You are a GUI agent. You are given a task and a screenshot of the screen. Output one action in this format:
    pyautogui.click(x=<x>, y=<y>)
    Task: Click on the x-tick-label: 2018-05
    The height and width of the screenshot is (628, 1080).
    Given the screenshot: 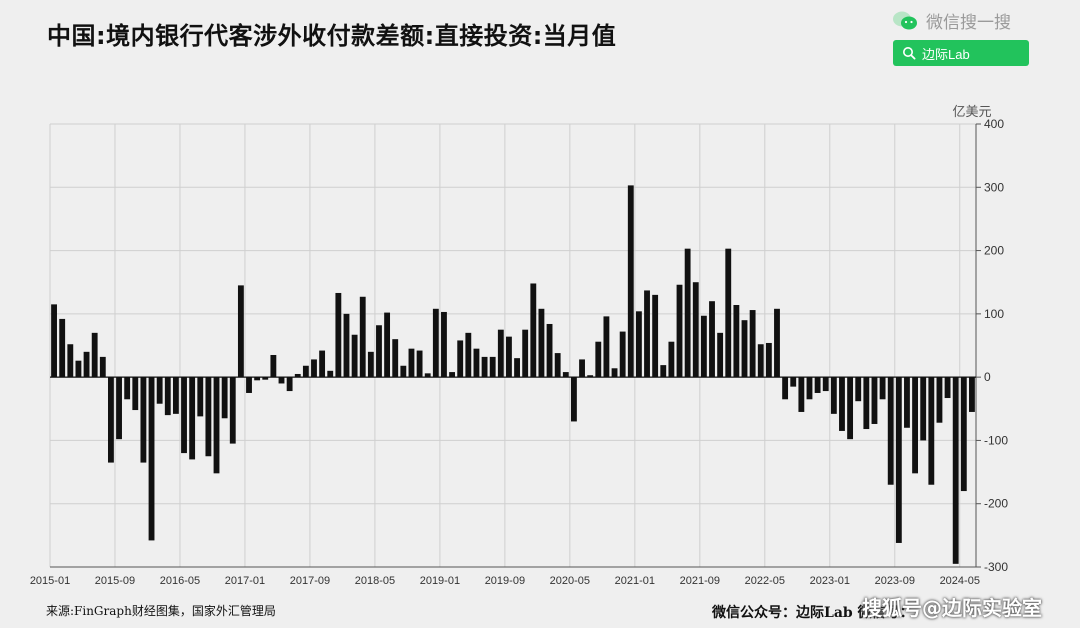 What is the action you would take?
    pyautogui.click(x=375, y=581)
    